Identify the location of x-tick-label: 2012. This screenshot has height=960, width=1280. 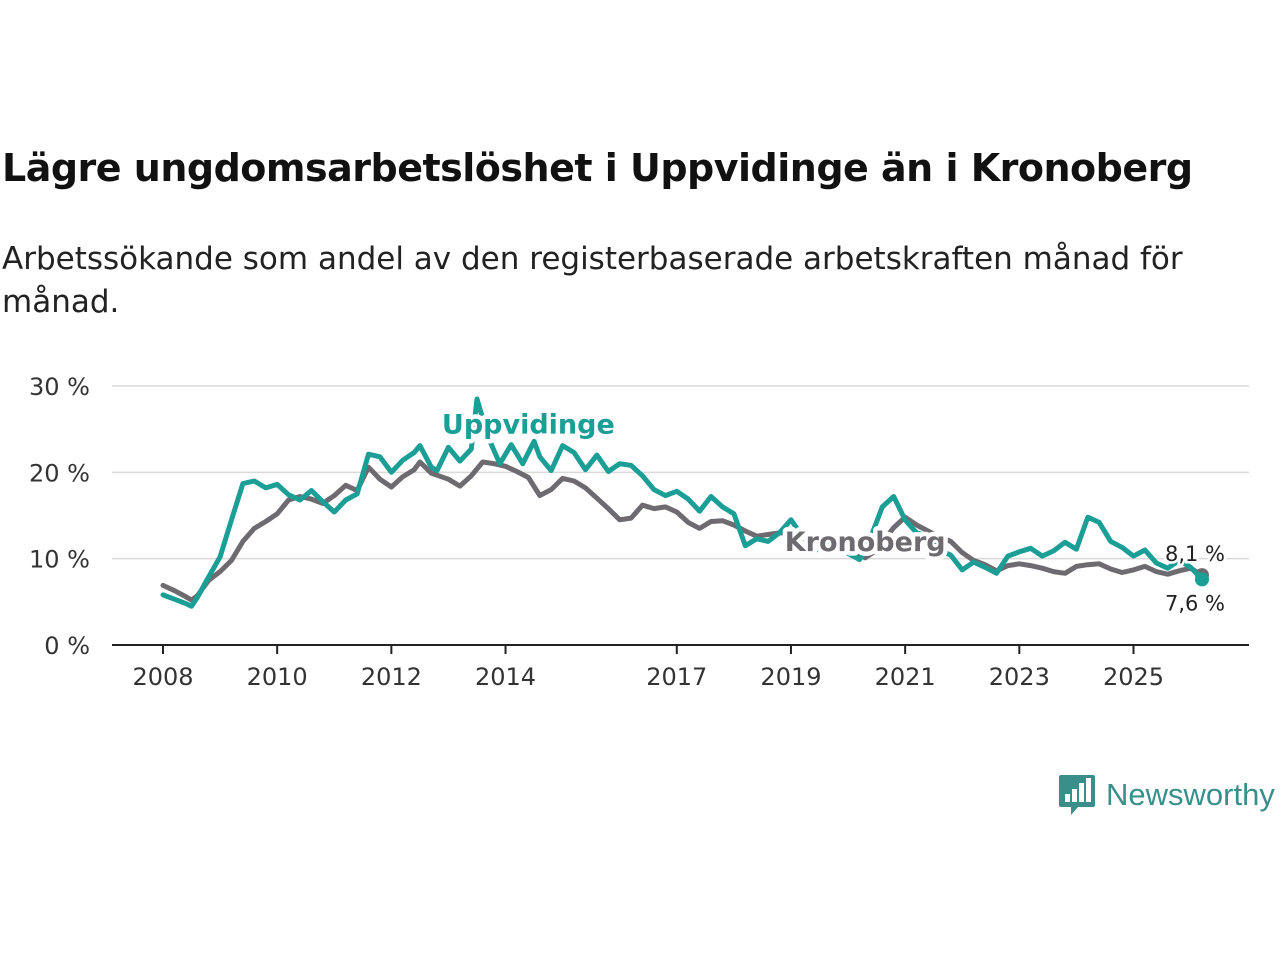
(391, 677).